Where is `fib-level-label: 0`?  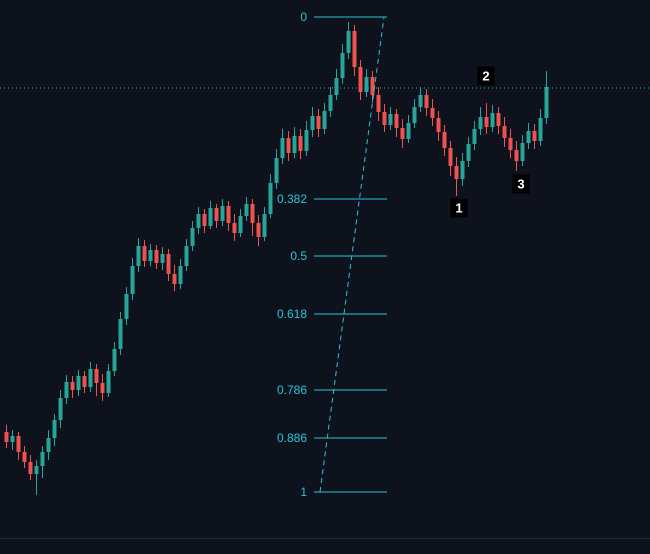 fib-level-label: 0 is located at coordinates (303, 17).